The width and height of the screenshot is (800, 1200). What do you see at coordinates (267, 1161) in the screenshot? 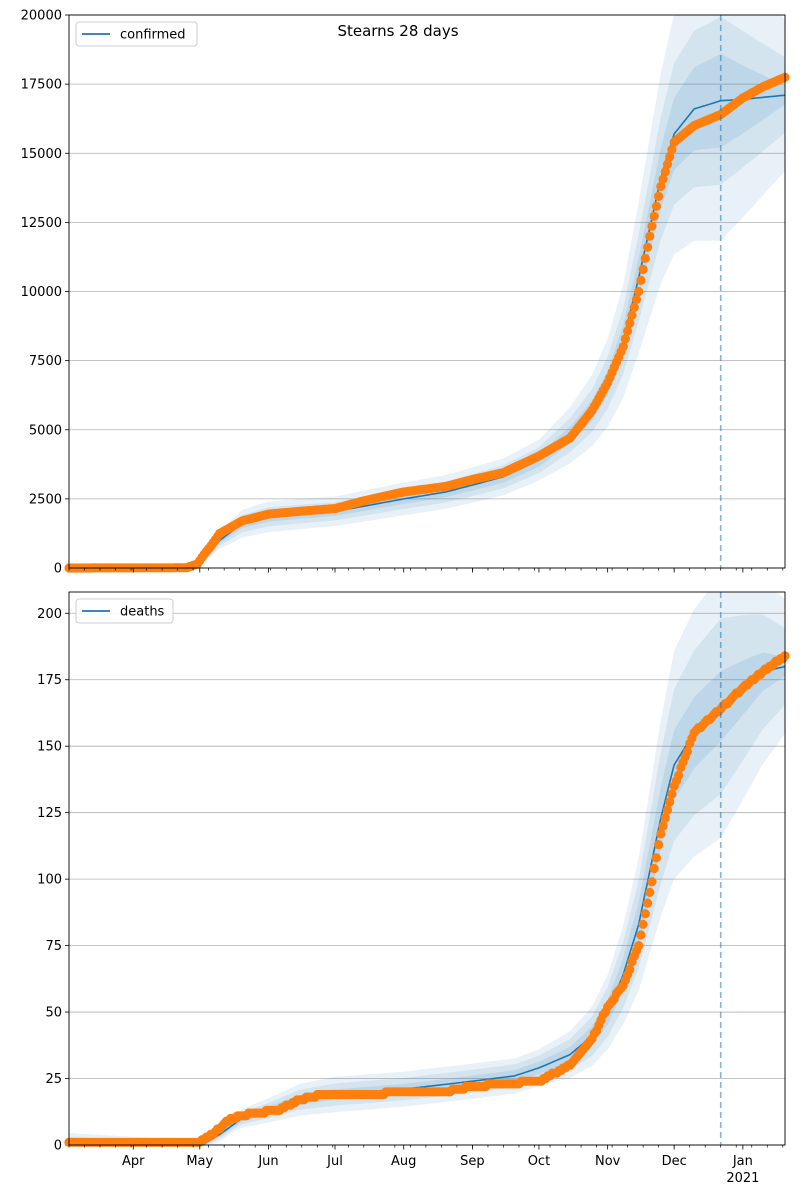
I see `x-tick-label: Jun` at bounding box center [267, 1161].